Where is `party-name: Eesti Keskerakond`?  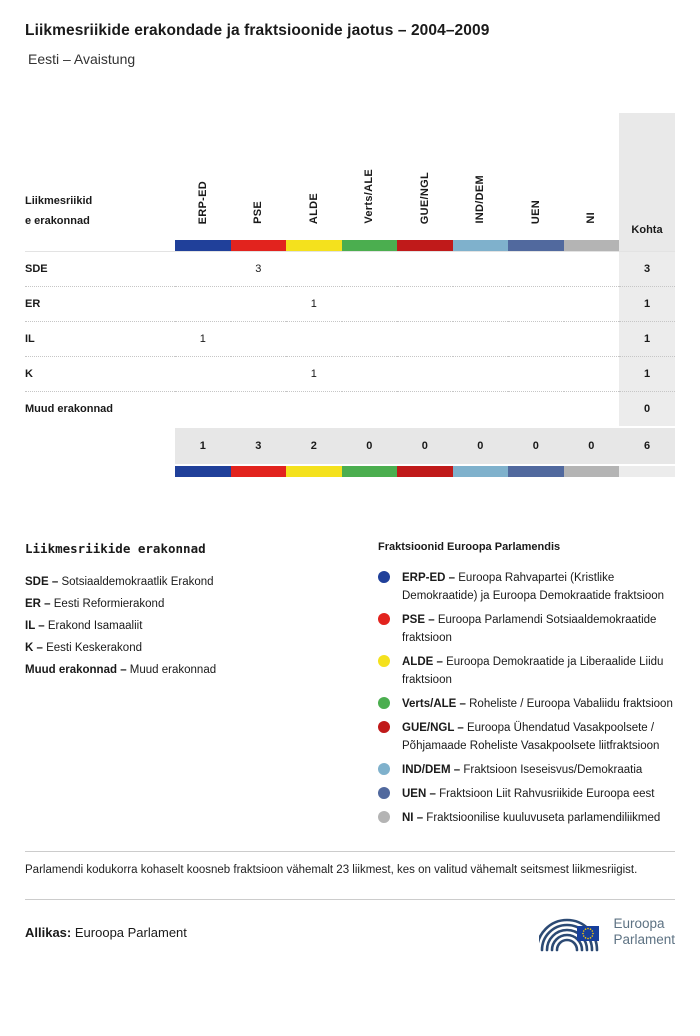 party-name: Eesti Keskerakond is located at coordinates (94, 648).